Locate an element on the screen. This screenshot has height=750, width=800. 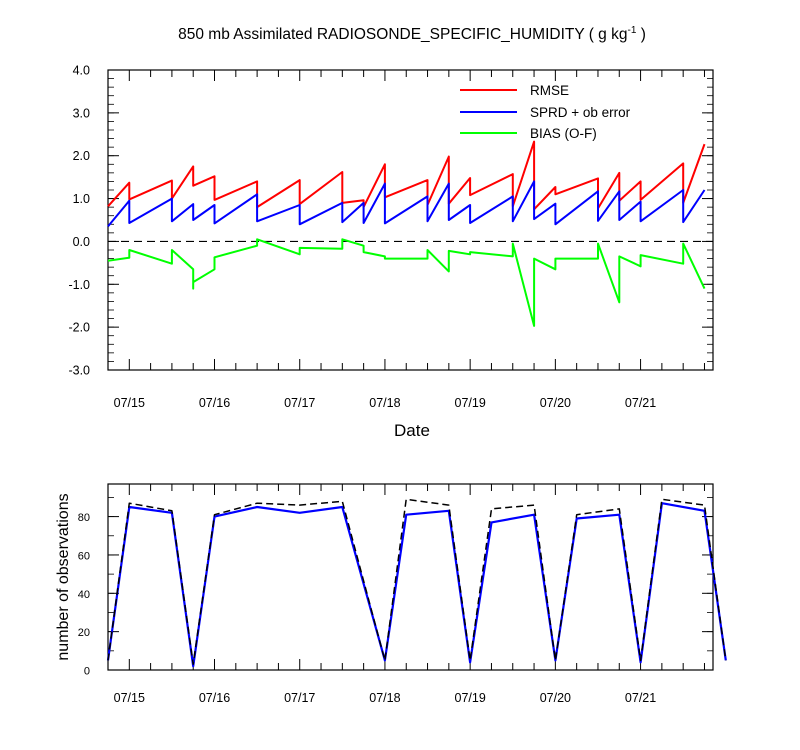
y-tick-label: 20 is located at coordinates (84, 633).